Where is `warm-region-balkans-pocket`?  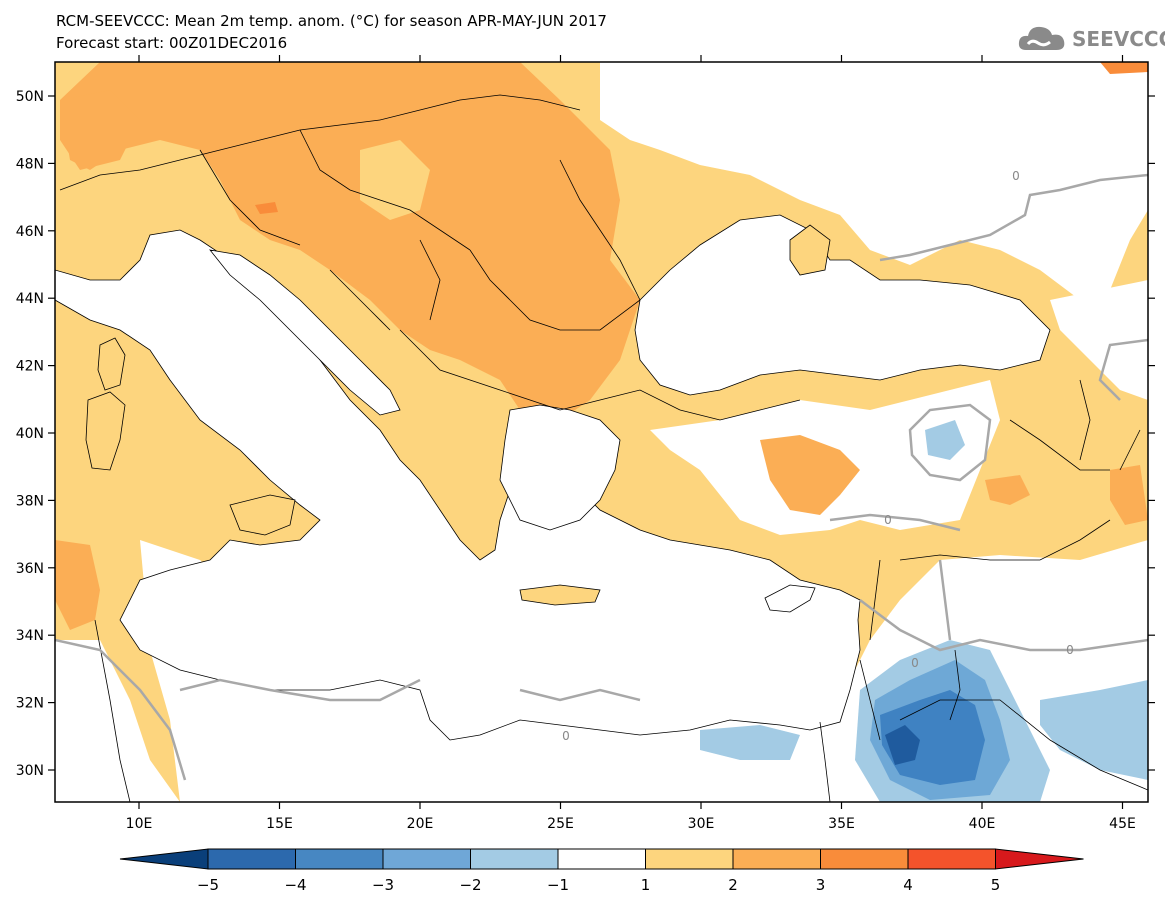 warm-region-balkans-pocket is located at coordinates (395, 180).